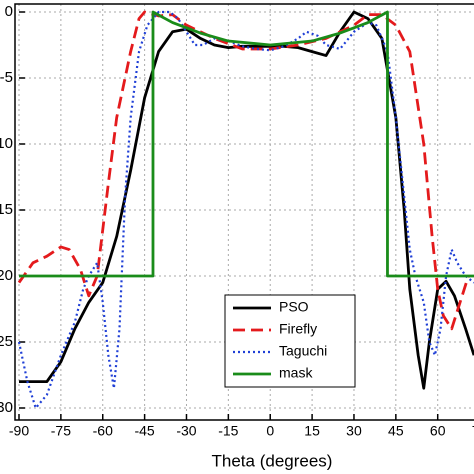 The height and width of the screenshot is (474, 474). What do you see at coordinates (186, 431) in the screenshot?
I see `x-tick-label: -30` at bounding box center [186, 431].